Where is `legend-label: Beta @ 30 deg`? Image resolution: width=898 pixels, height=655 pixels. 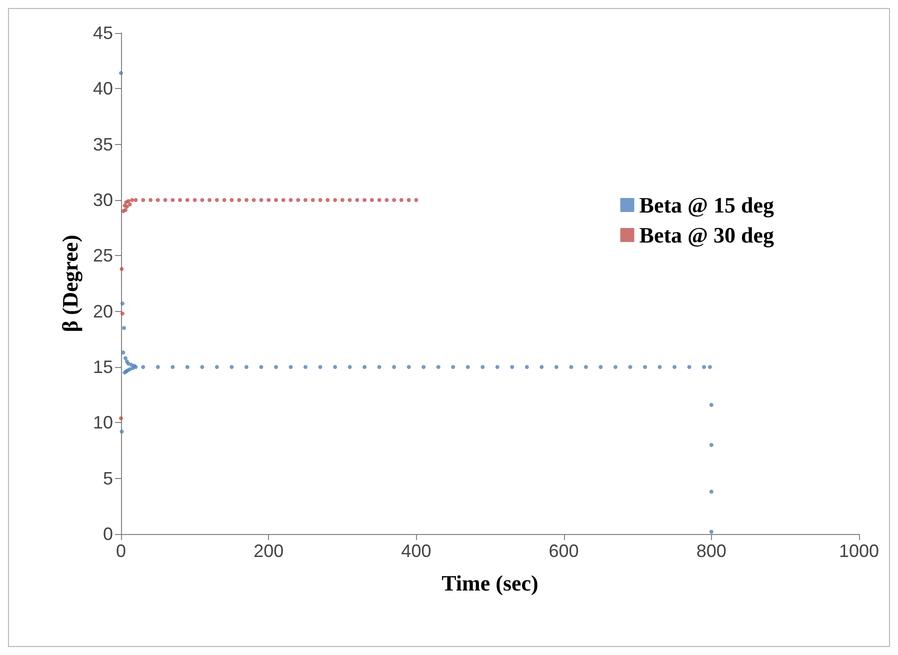
legend-label: Beta @ 30 deg is located at coordinates (706, 235).